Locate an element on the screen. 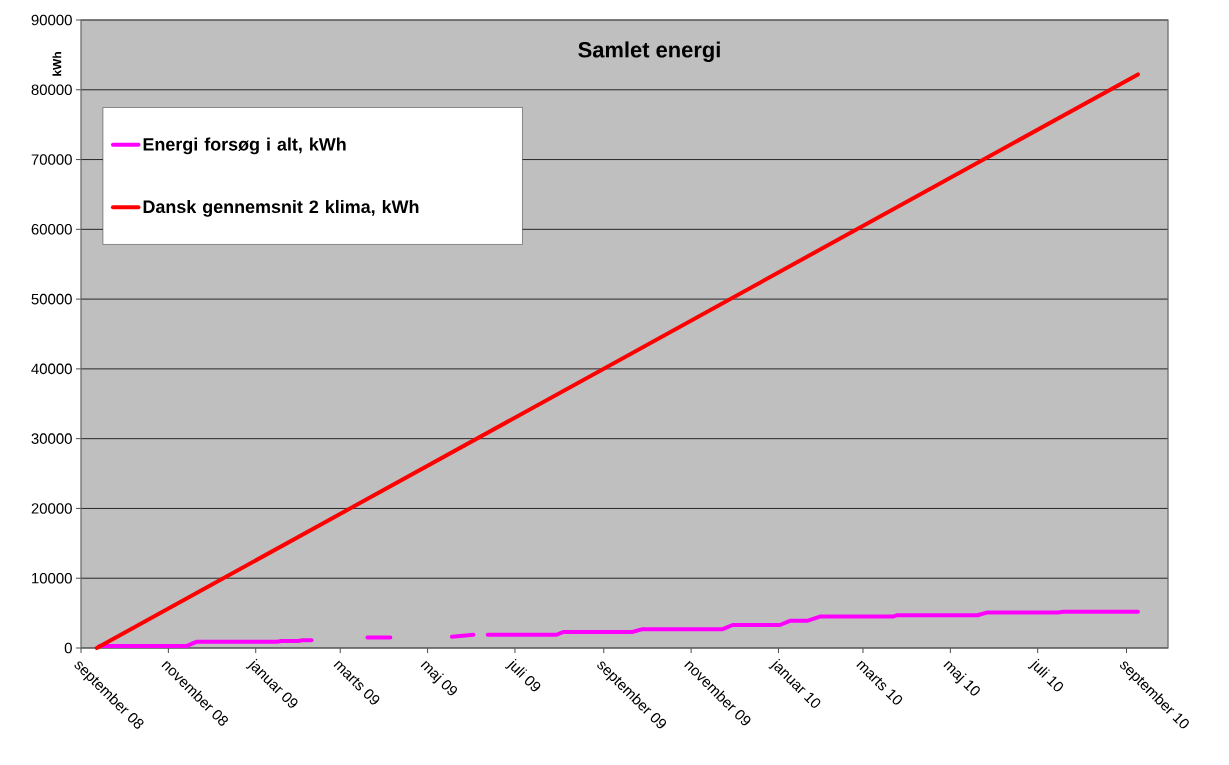 Image resolution: width=1229 pixels, height=765 pixels. y-tick-label: 40000 is located at coordinates (51, 369).